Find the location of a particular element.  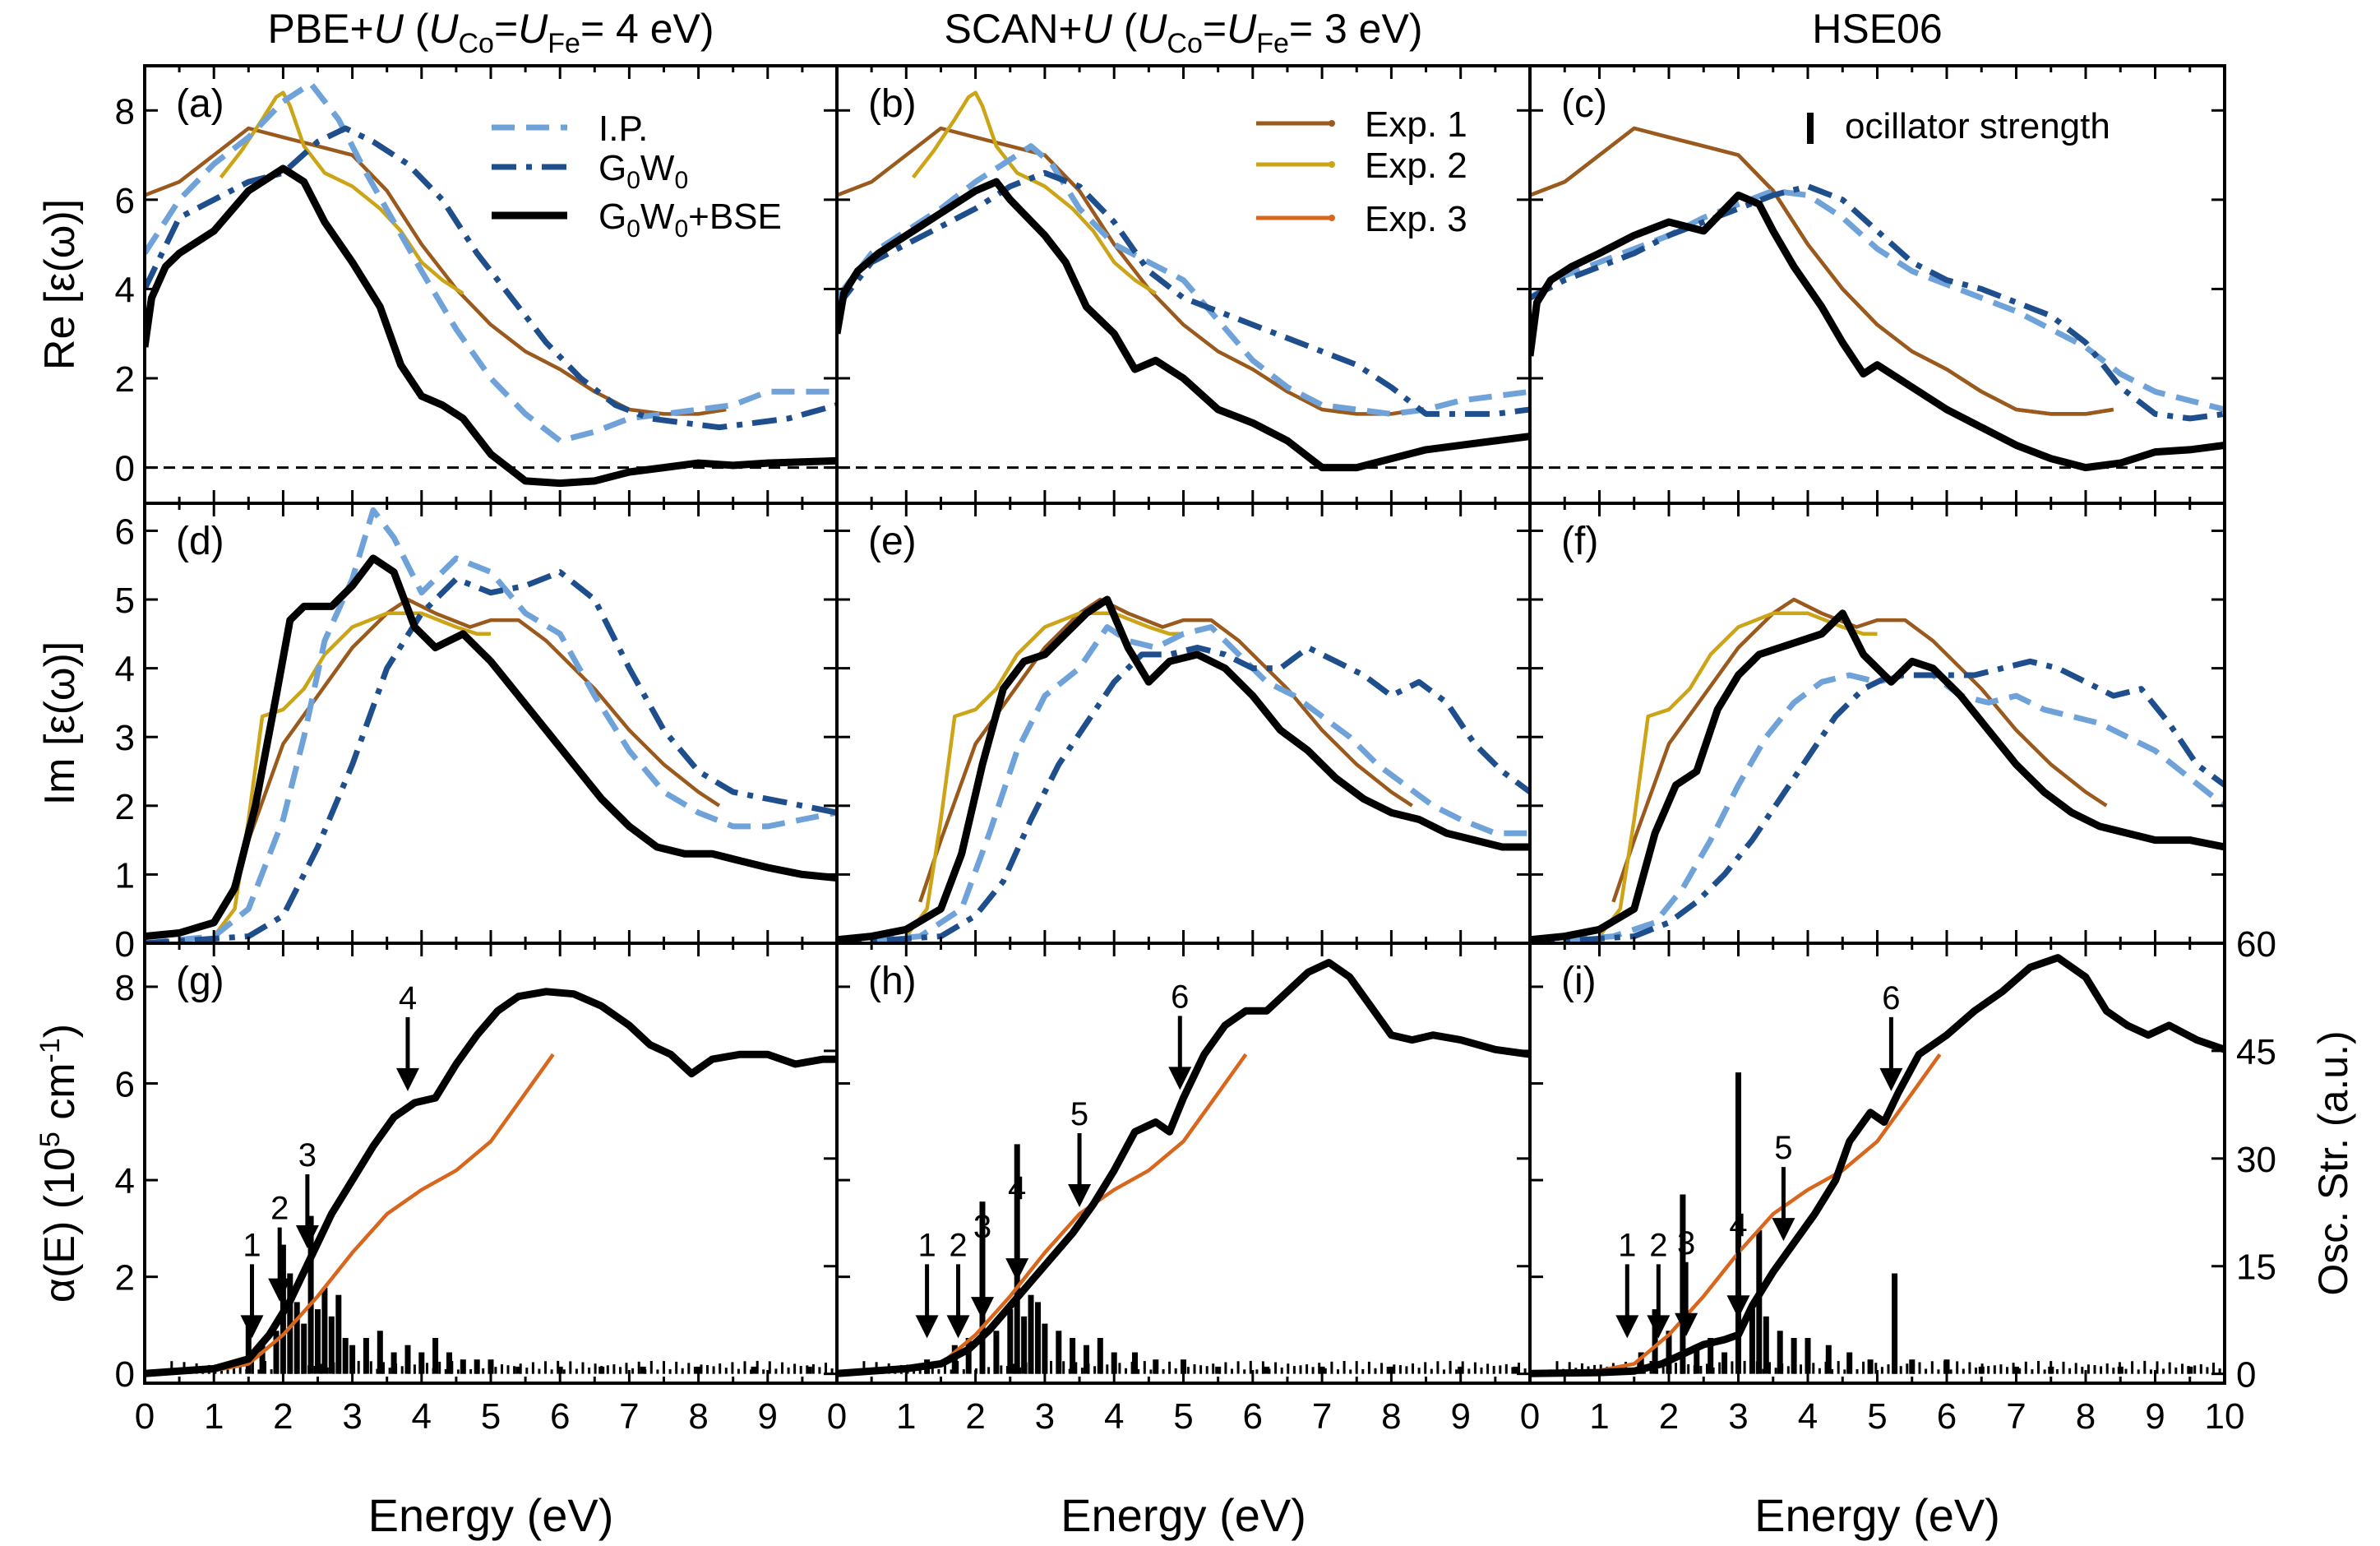

y-tick-label: 2 is located at coordinates (125, 1278).